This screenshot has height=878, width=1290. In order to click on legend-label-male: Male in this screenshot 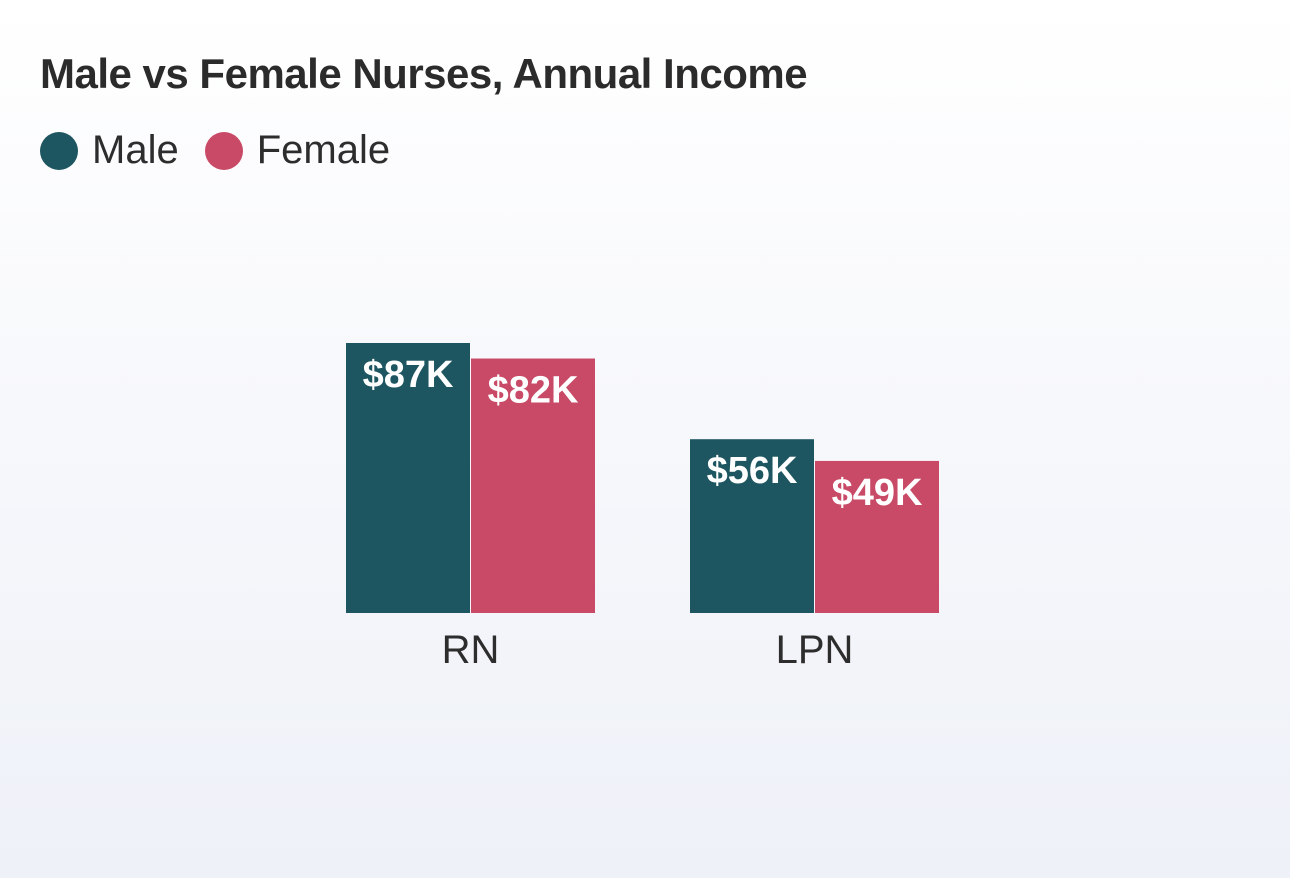, I will do `click(135, 150)`.